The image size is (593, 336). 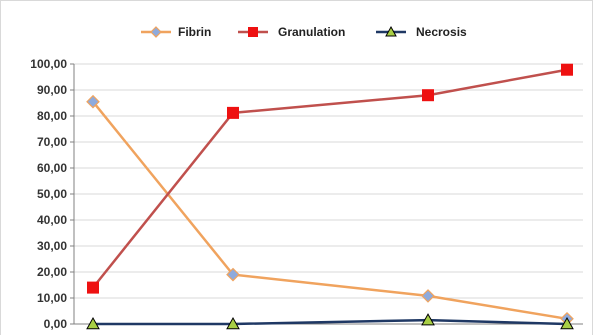 I want to click on legend-item-granulation: Granulation, so click(x=291, y=32).